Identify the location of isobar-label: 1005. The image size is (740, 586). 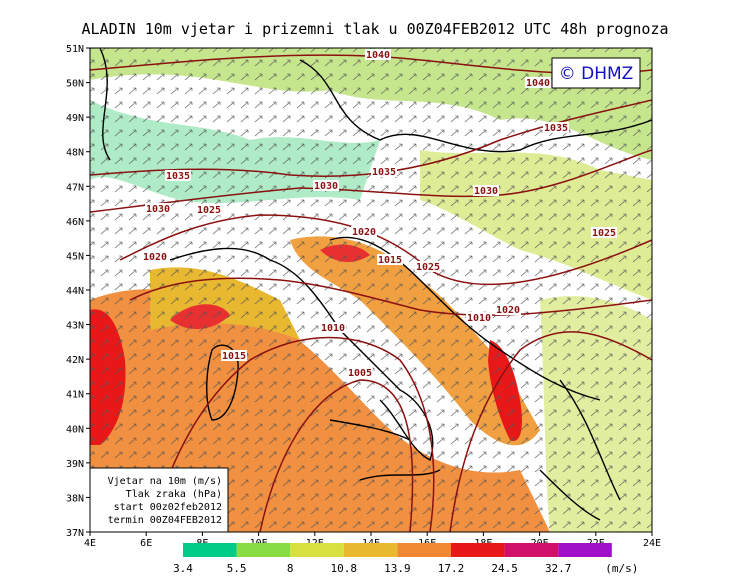
(360, 373).